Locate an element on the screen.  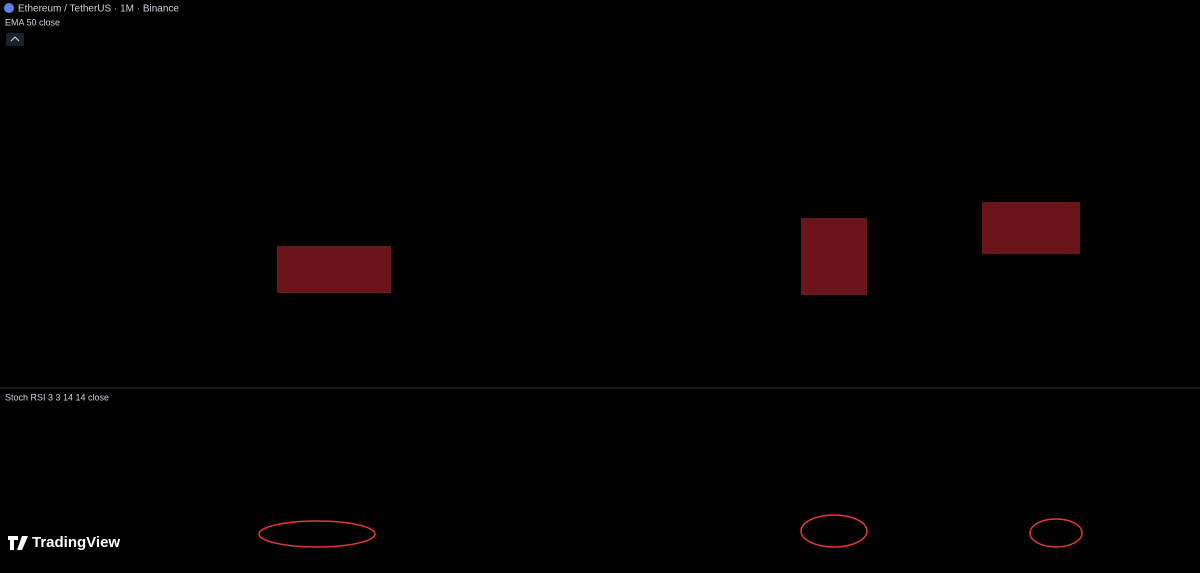
brand: TradingView is located at coordinates (76, 542).